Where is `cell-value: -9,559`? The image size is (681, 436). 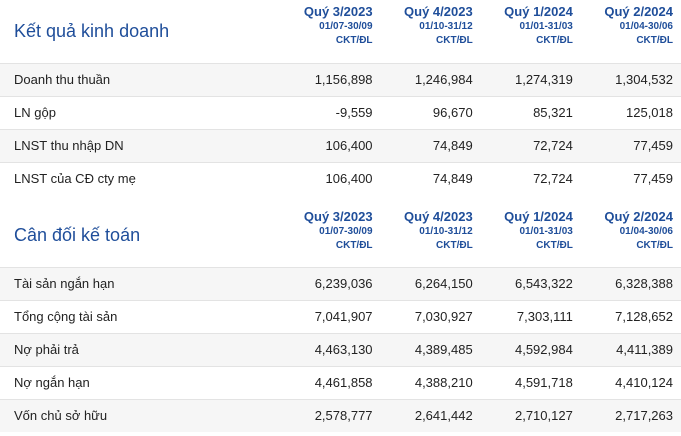 cell-value: -9,559 is located at coordinates (354, 112).